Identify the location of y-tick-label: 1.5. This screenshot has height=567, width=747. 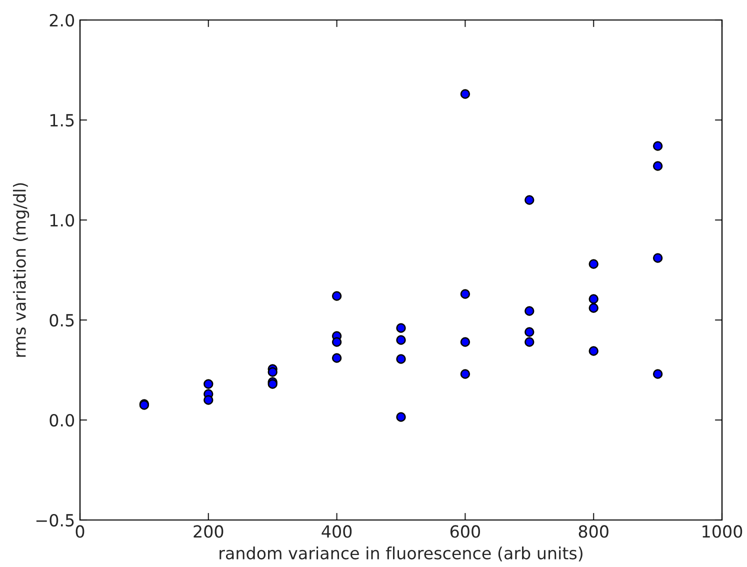
(62, 120).